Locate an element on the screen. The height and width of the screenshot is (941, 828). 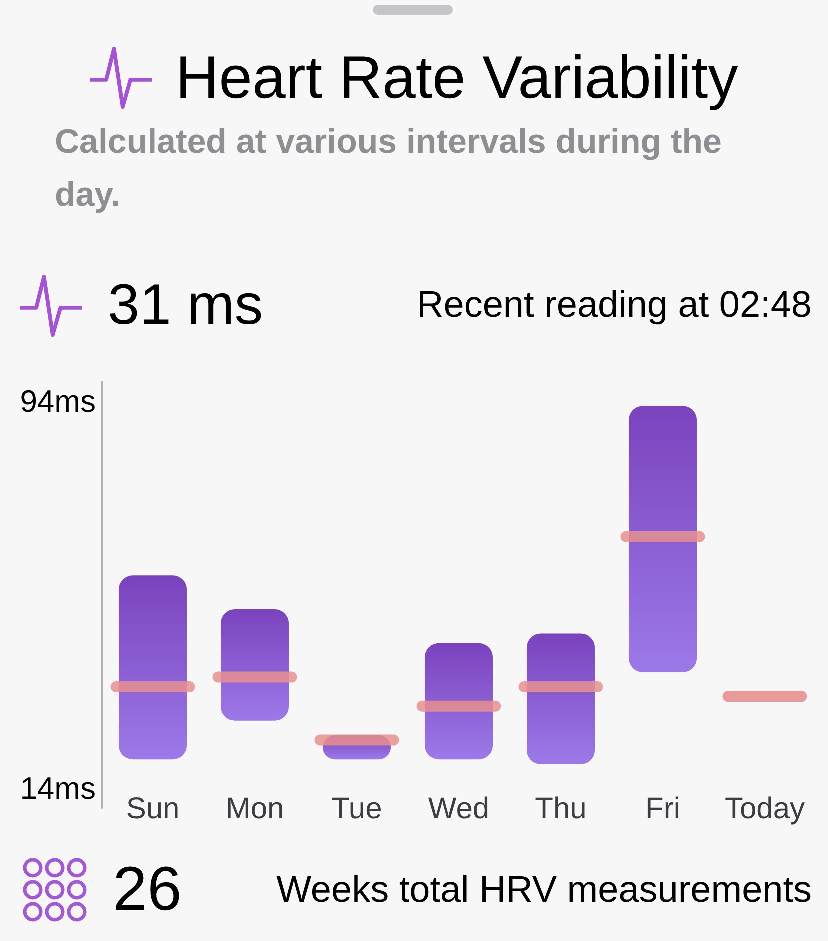
x-tick-label: Fri is located at coordinates (663, 809).